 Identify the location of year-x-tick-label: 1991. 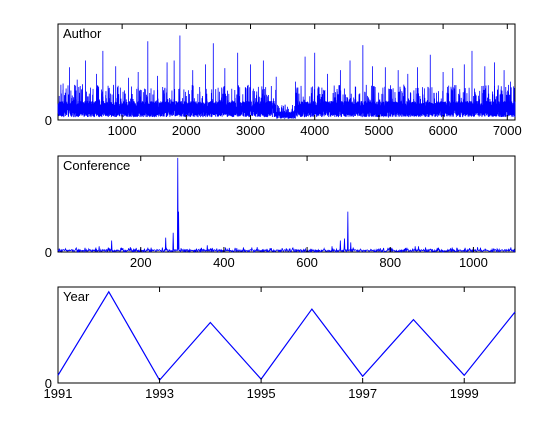
(58, 393).